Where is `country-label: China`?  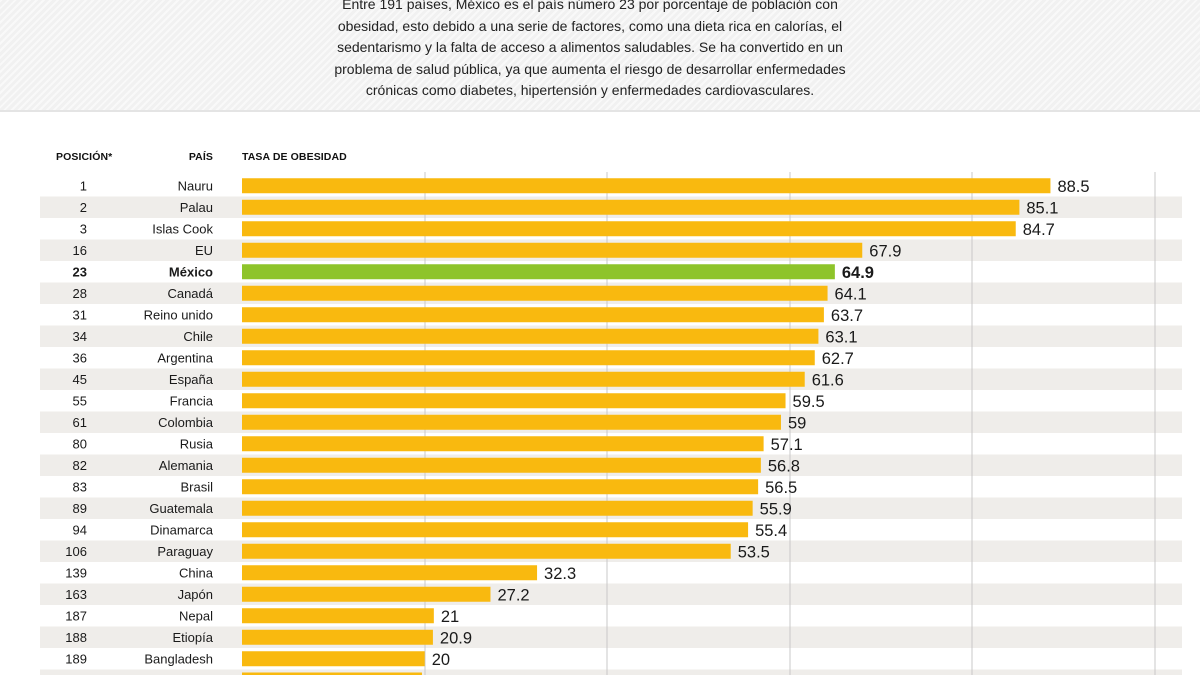
country-label: China is located at coordinates (196, 572).